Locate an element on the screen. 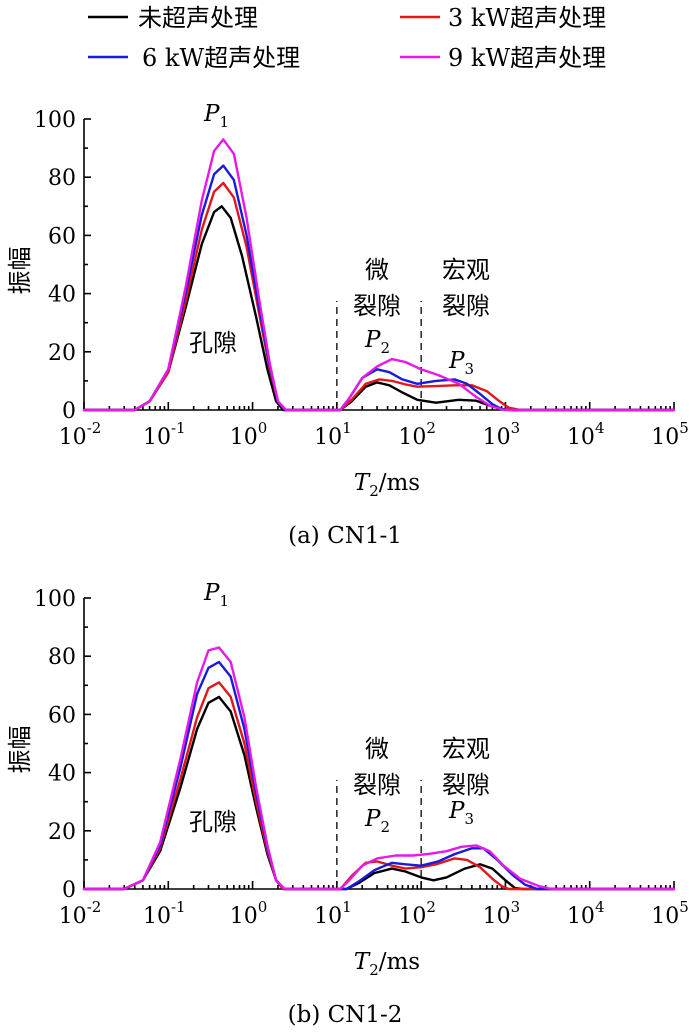 The width and height of the screenshot is (691, 1034). y-tick-label: 40 is located at coordinates (62, 295).